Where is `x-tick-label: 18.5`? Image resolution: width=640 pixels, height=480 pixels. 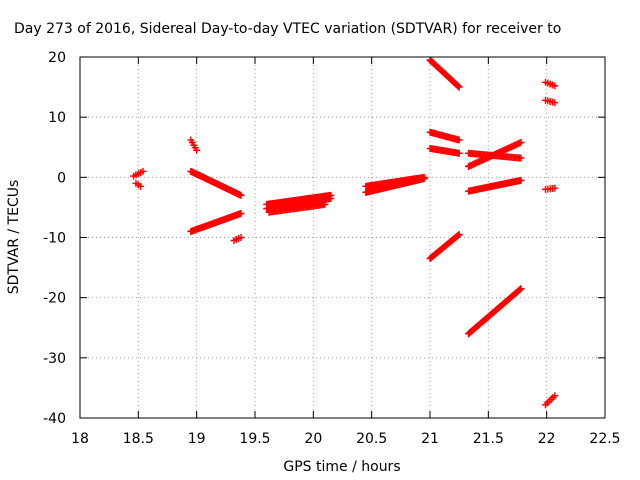
x-tick-label: 18.5 is located at coordinates (138, 439).